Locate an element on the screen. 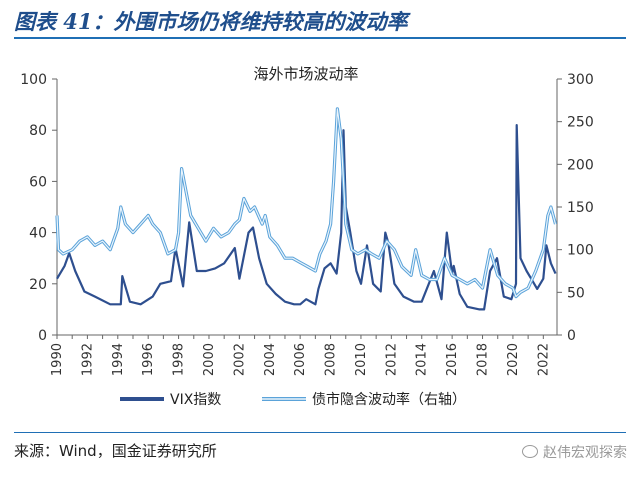 This screenshot has height=481, width=641. x-tick-label: 1992 is located at coordinates (87, 359).